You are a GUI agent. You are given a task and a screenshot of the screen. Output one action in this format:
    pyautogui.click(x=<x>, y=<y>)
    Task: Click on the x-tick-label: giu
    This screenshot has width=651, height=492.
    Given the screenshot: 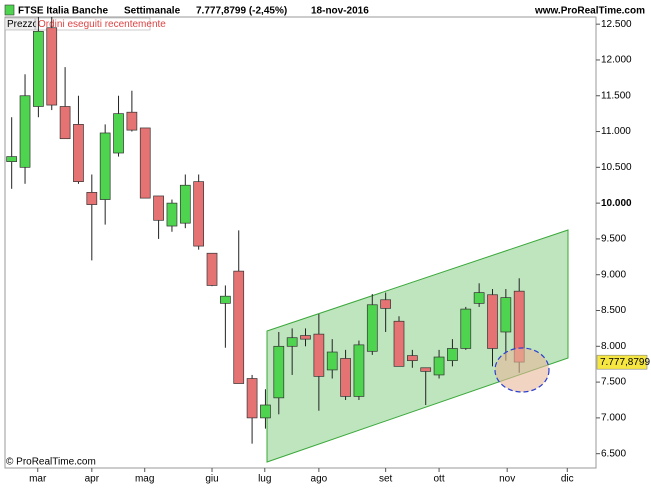 What is the action you would take?
    pyautogui.click(x=211, y=479)
    